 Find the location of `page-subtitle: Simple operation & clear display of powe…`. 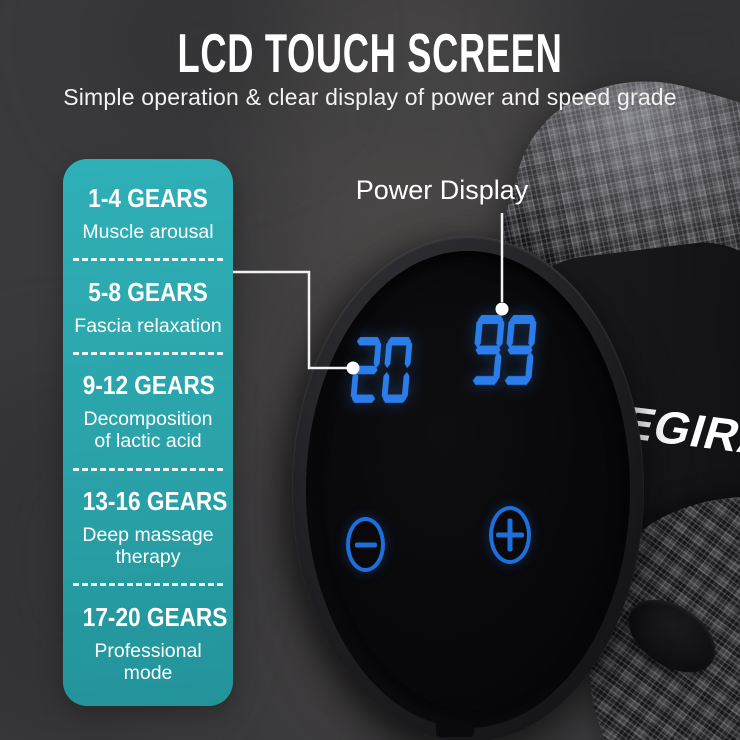

page-subtitle: Simple operation & clear display of powe… is located at coordinates (370, 97).